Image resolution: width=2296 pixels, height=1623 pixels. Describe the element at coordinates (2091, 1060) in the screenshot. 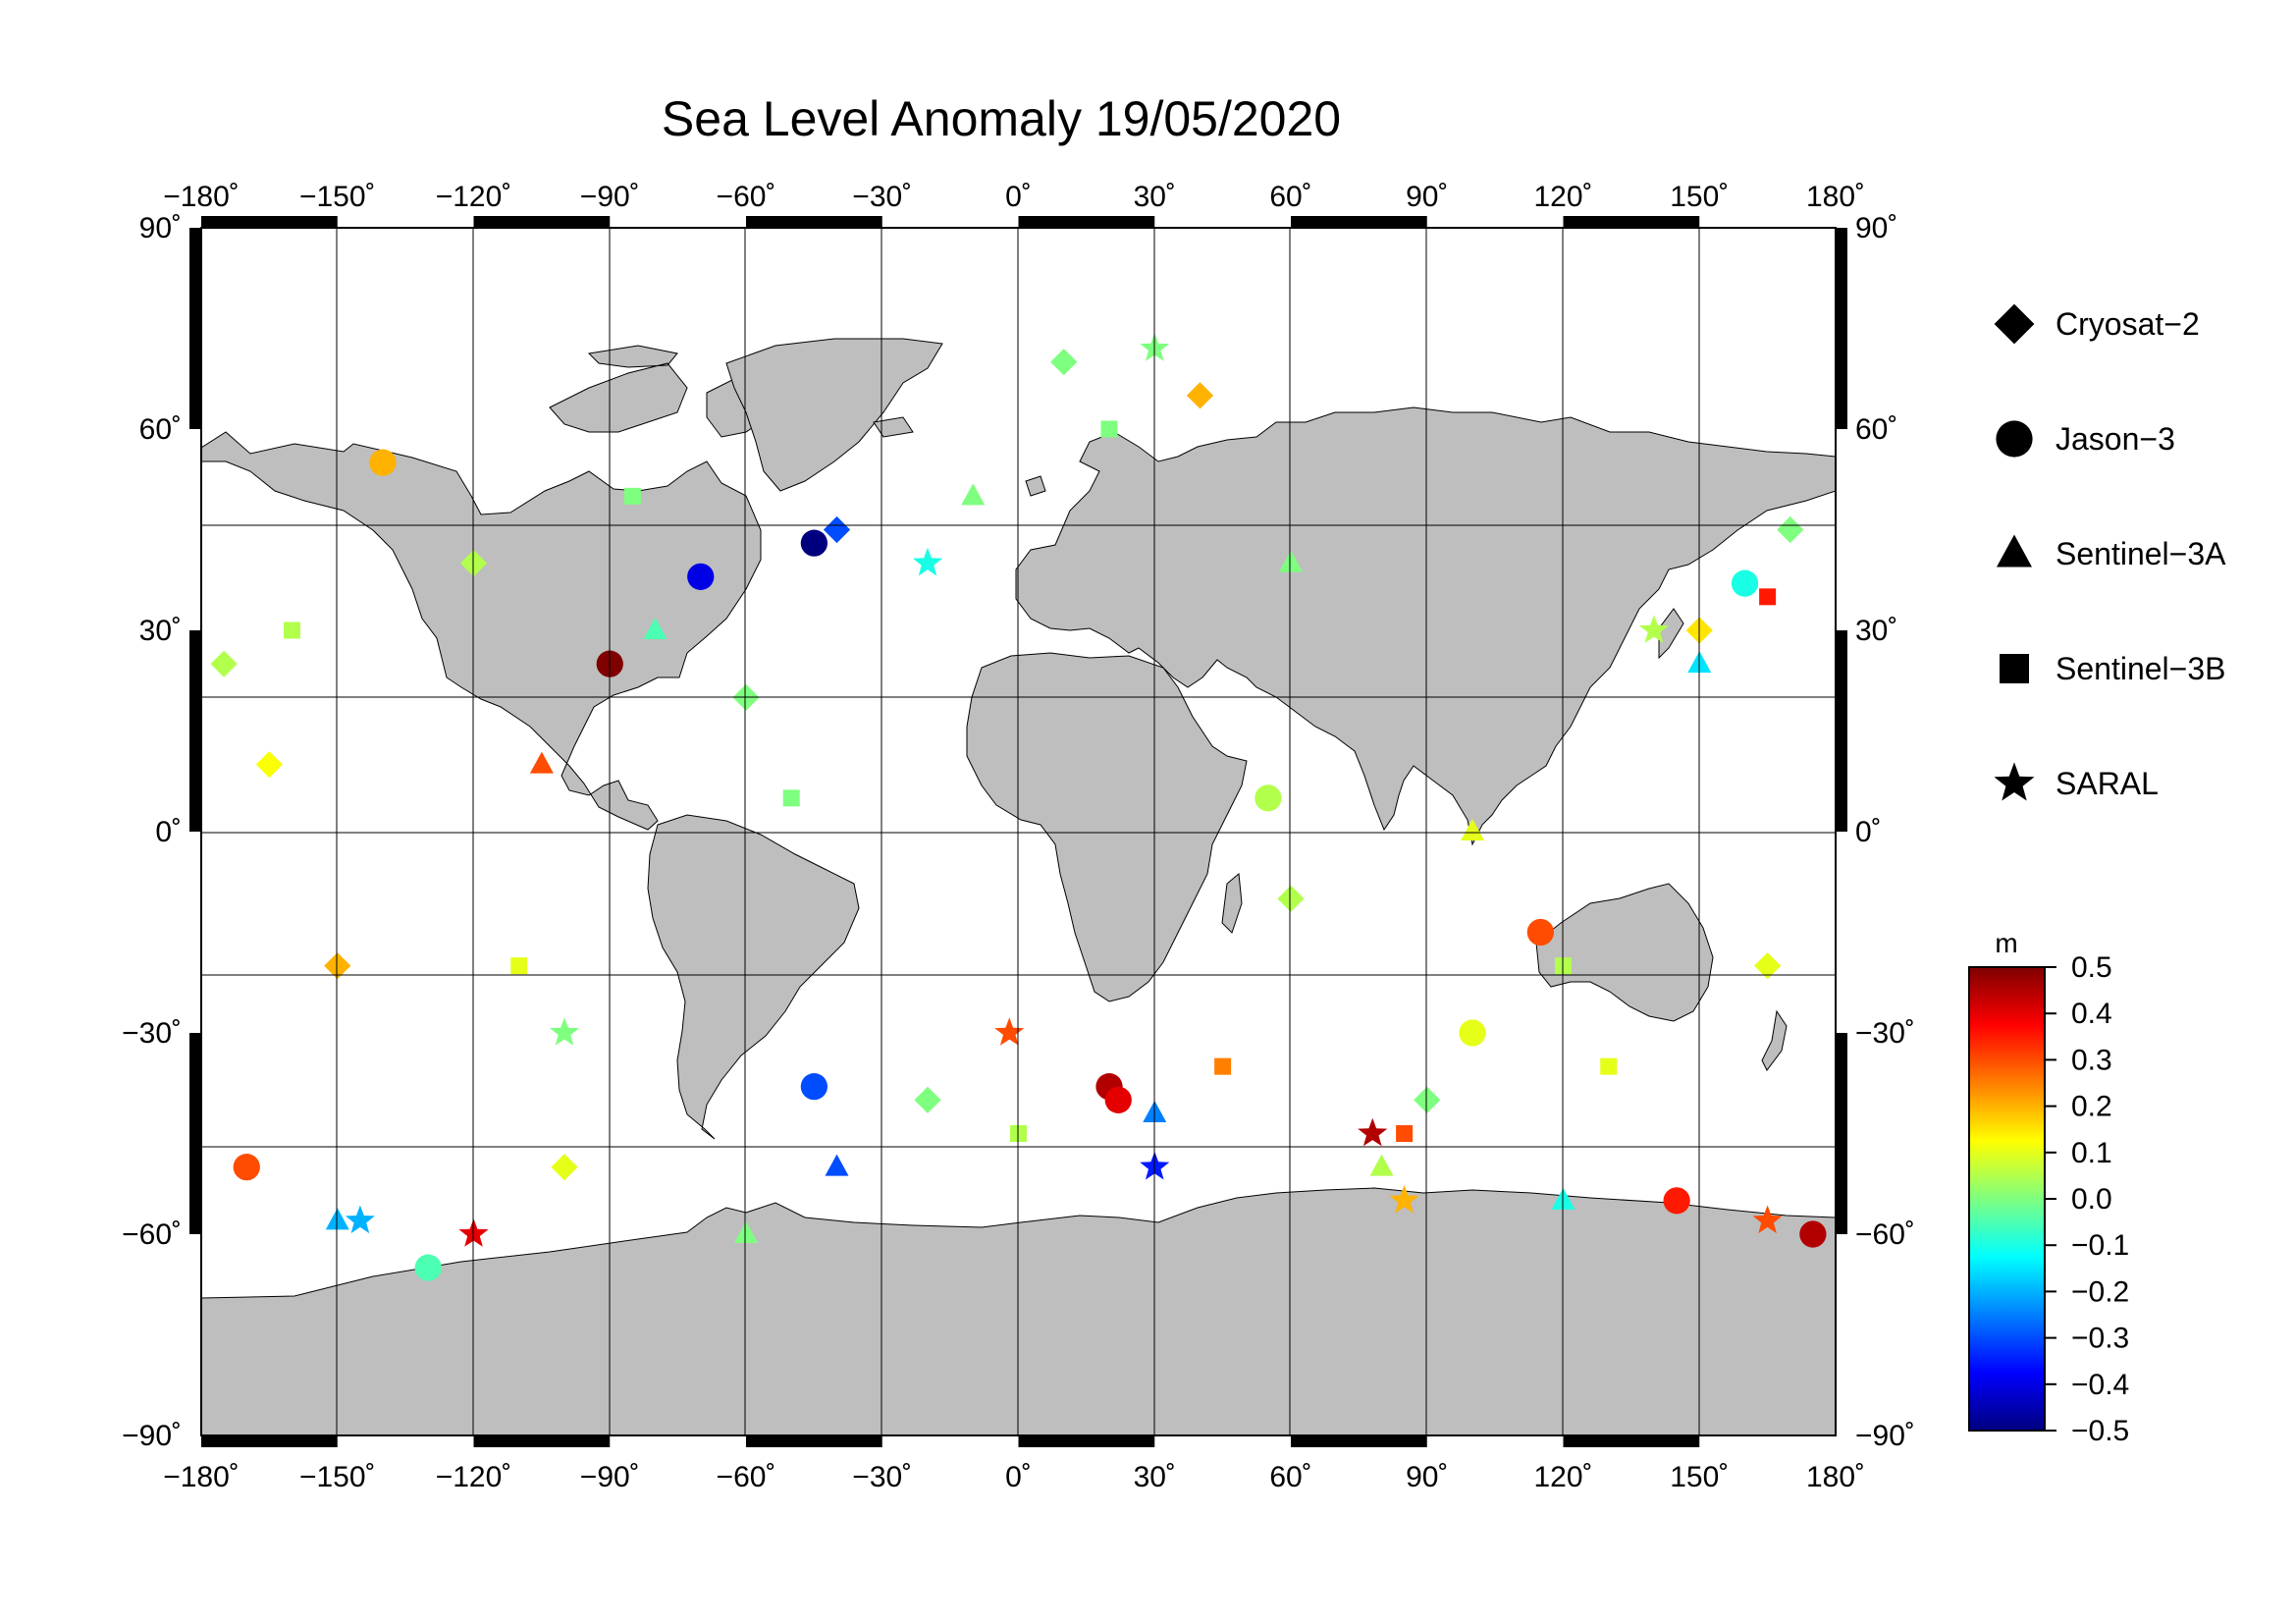

I see `colorbar-tick-label: 0.3` at that location.